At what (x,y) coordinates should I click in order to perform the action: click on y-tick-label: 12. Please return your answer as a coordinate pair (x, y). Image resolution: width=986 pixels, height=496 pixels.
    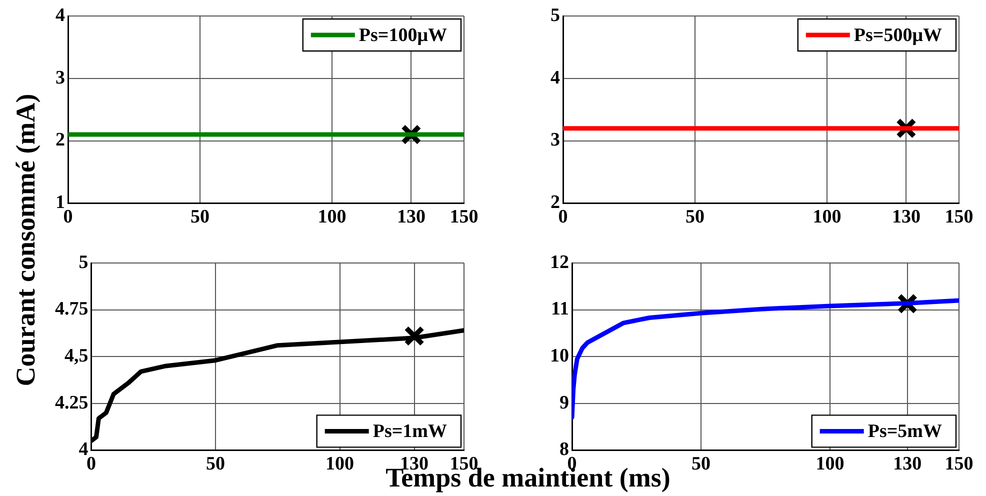
    Looking at the image, I should click on (559, 262).